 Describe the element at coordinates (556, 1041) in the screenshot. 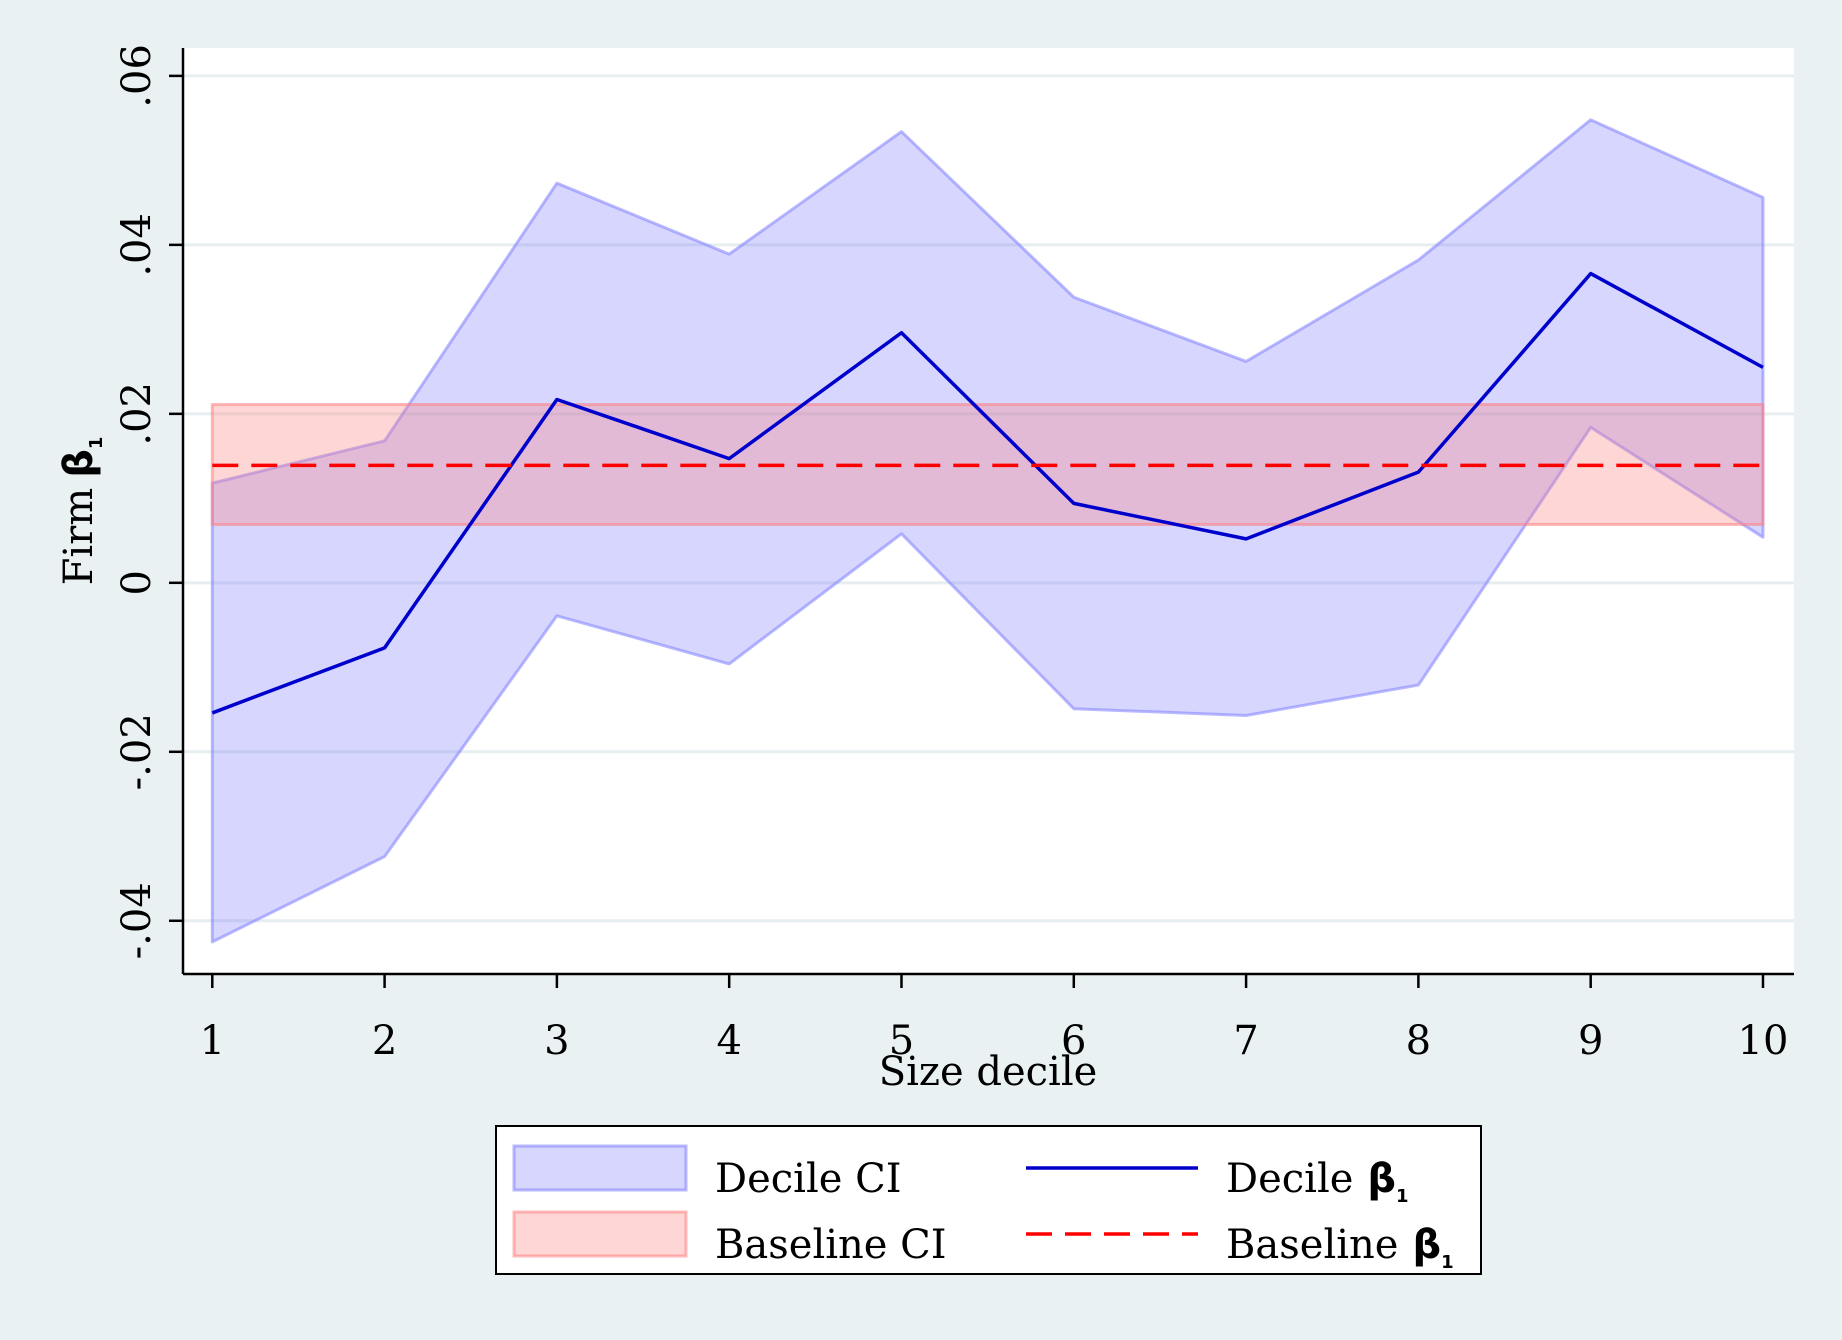

I see `x-tick-label-2: 3` at that location.